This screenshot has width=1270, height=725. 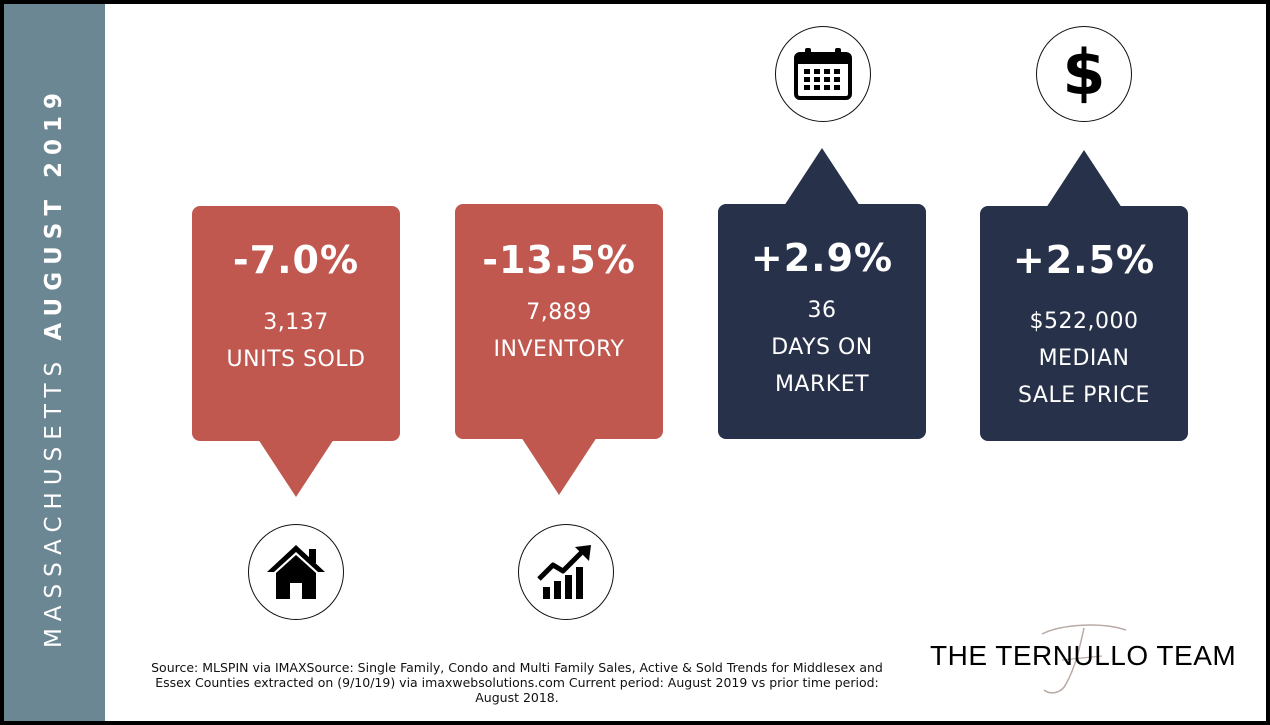 What do you see at coordinates (1084, 295) in the screenshot?
I see `stat-card-median-sale-price: +2.5% $522,000 MEDIAN SALE PRICE` at bounding box center [1084, 295].